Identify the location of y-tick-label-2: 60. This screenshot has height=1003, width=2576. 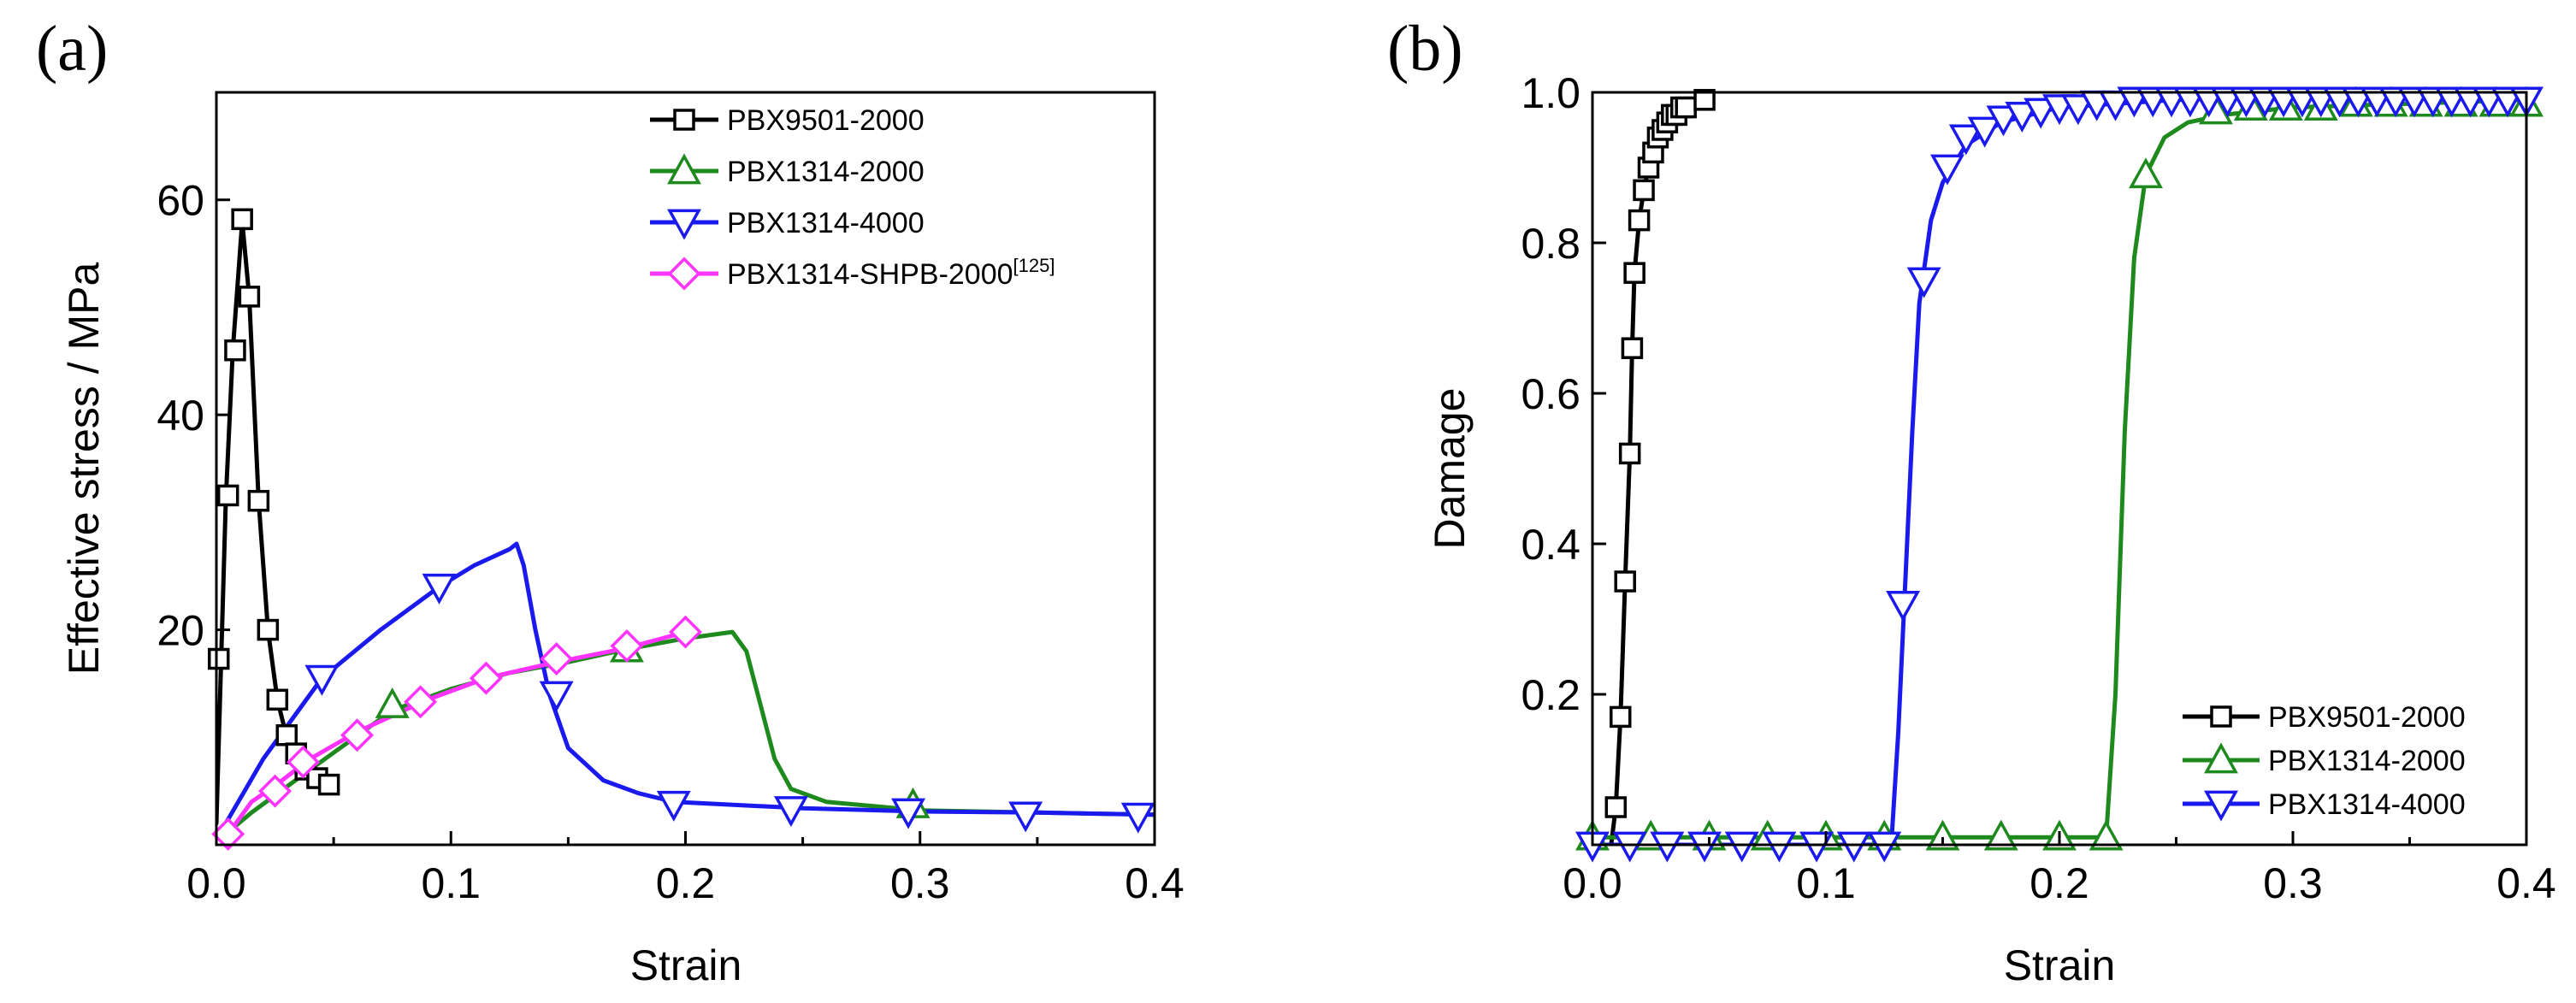
(180, 201).